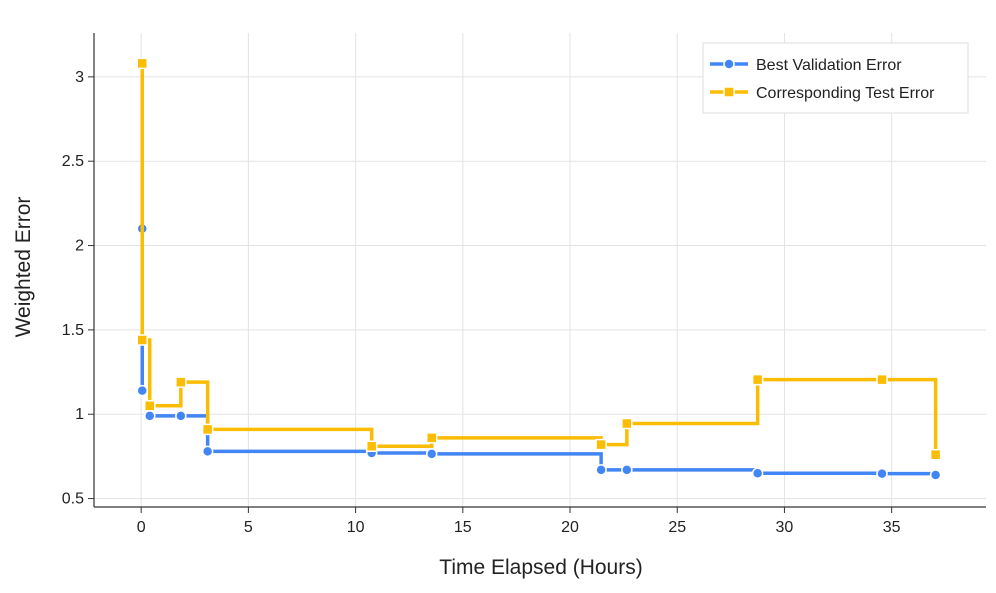  Describe the element at coordinates (845, 93) in the screenshot. I see `legend-label-corresponding-test-error: Corresponding Test Error` at that location.